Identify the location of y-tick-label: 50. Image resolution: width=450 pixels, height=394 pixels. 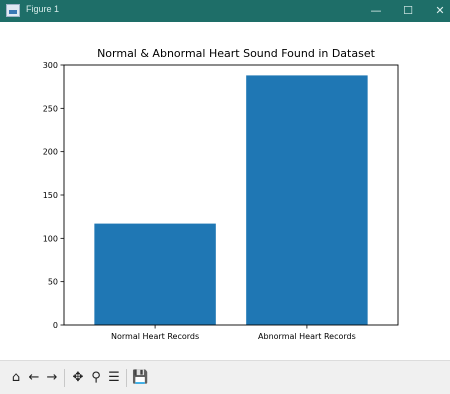
(53, 282).